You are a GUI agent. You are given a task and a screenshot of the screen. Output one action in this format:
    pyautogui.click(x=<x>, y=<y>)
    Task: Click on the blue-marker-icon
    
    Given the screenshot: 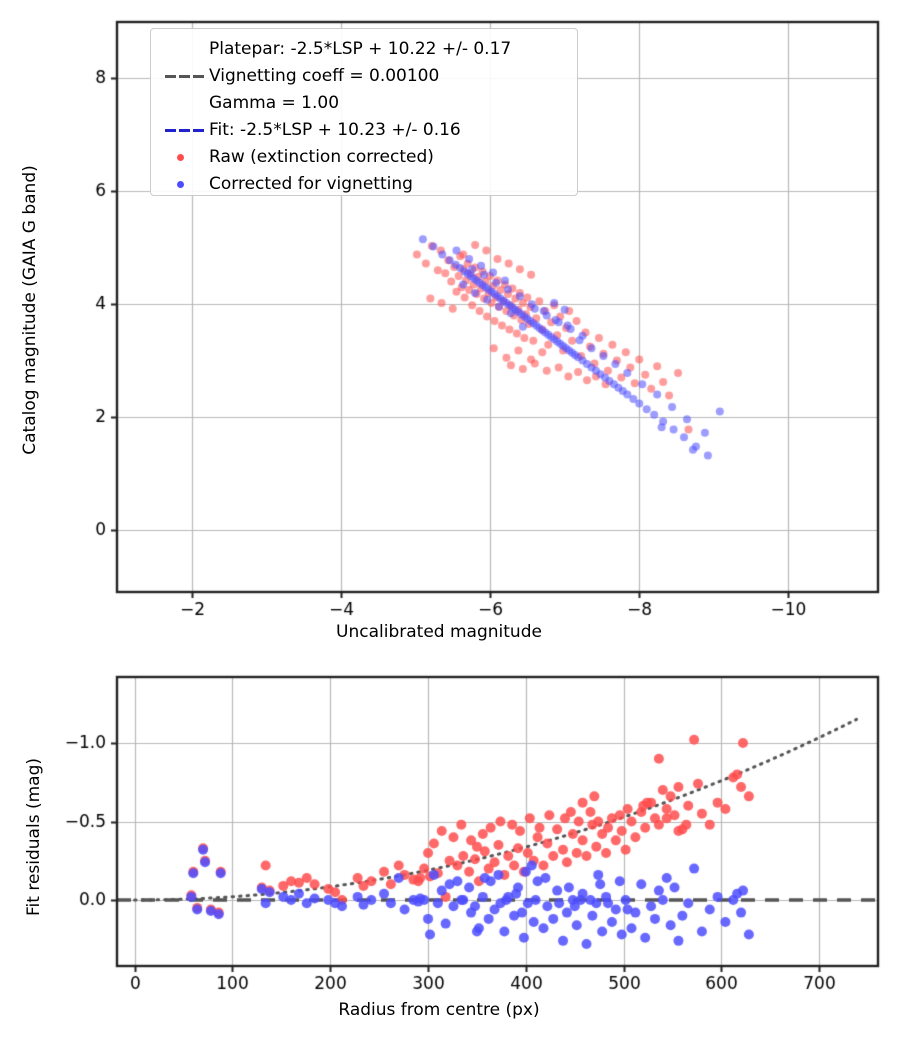 What is the action you would take?
    pyautogui.click(x=183, y=184)
    